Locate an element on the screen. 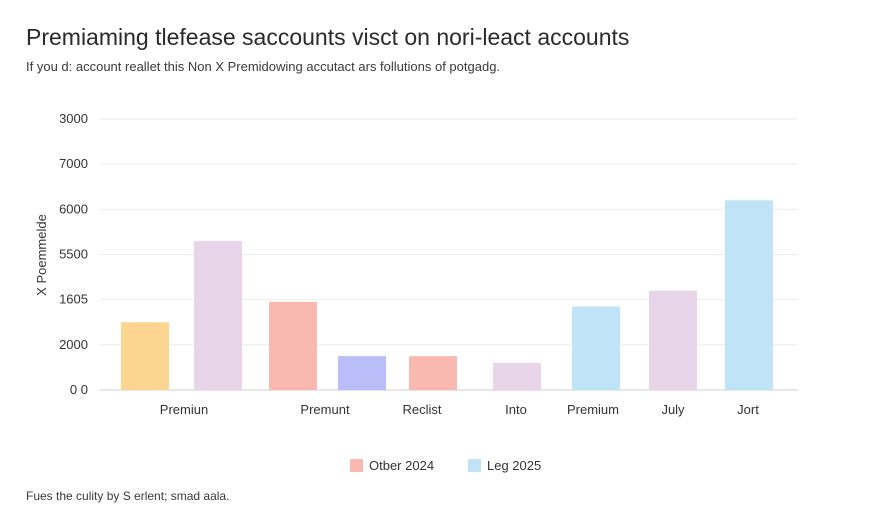  y-tick-label: 3000 is located at coordinates (73, 118).